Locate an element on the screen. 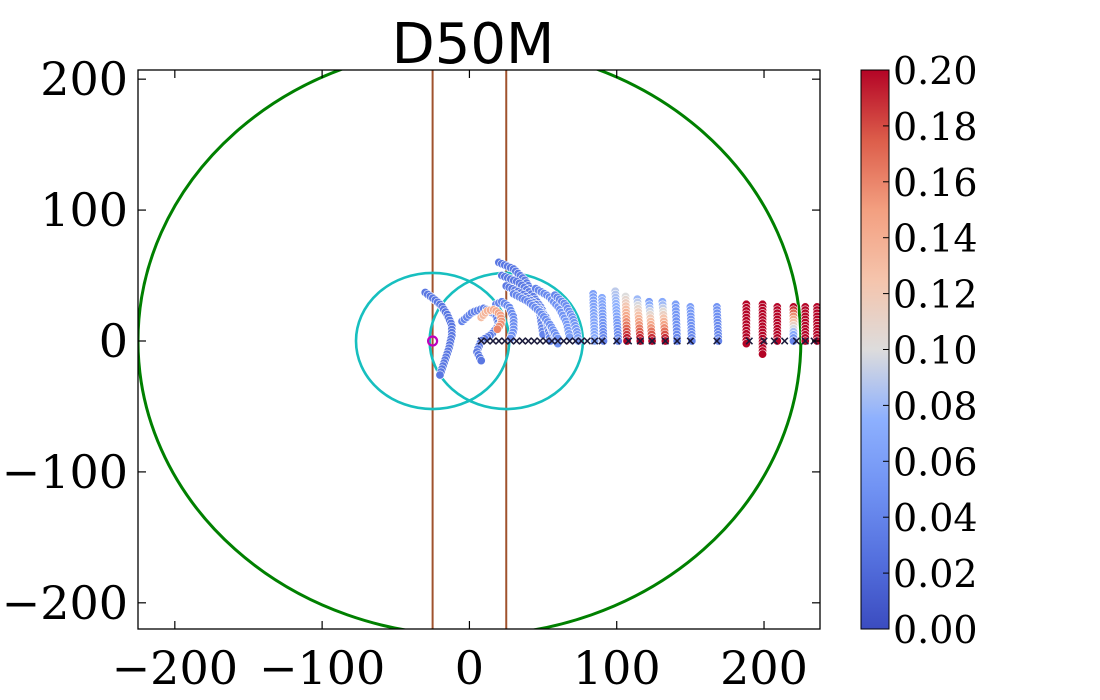 The image size is (1100, 700). chart-title: D50M is located at coordinates (473, 44).